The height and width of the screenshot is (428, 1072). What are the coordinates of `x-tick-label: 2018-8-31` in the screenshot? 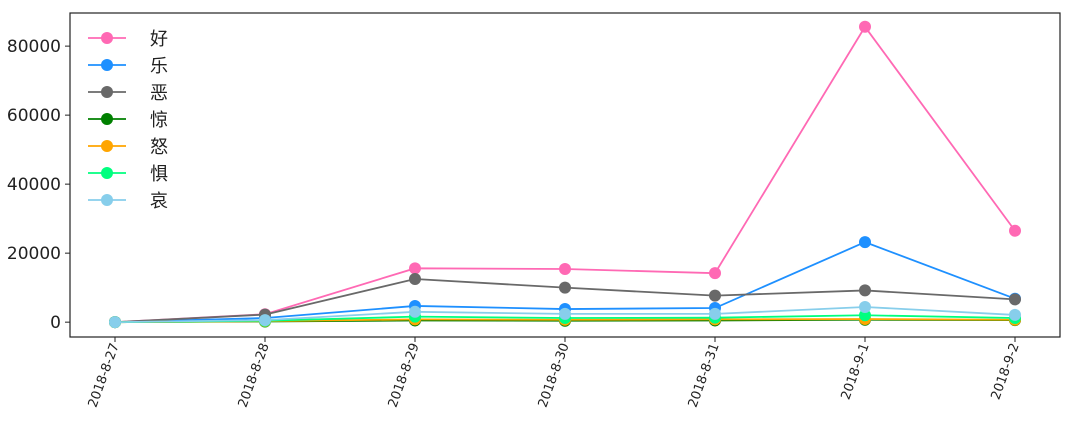 It's located at (704, 375).